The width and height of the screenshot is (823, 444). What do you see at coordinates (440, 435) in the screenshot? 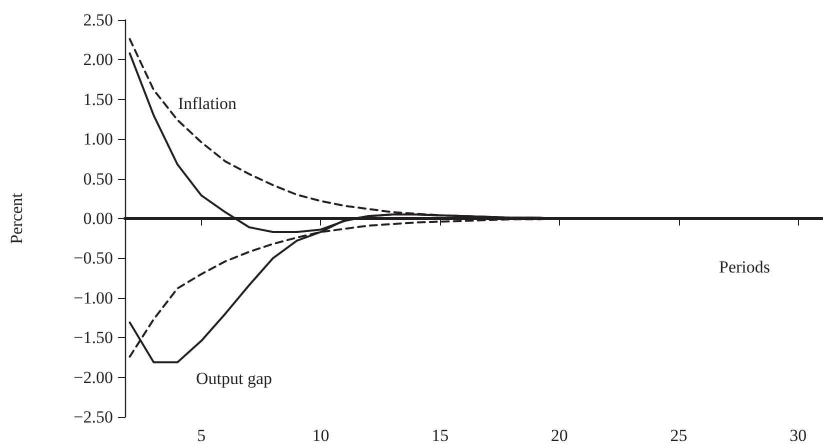
I see `x-tick-label: 15` at bounding box center [440, 435].